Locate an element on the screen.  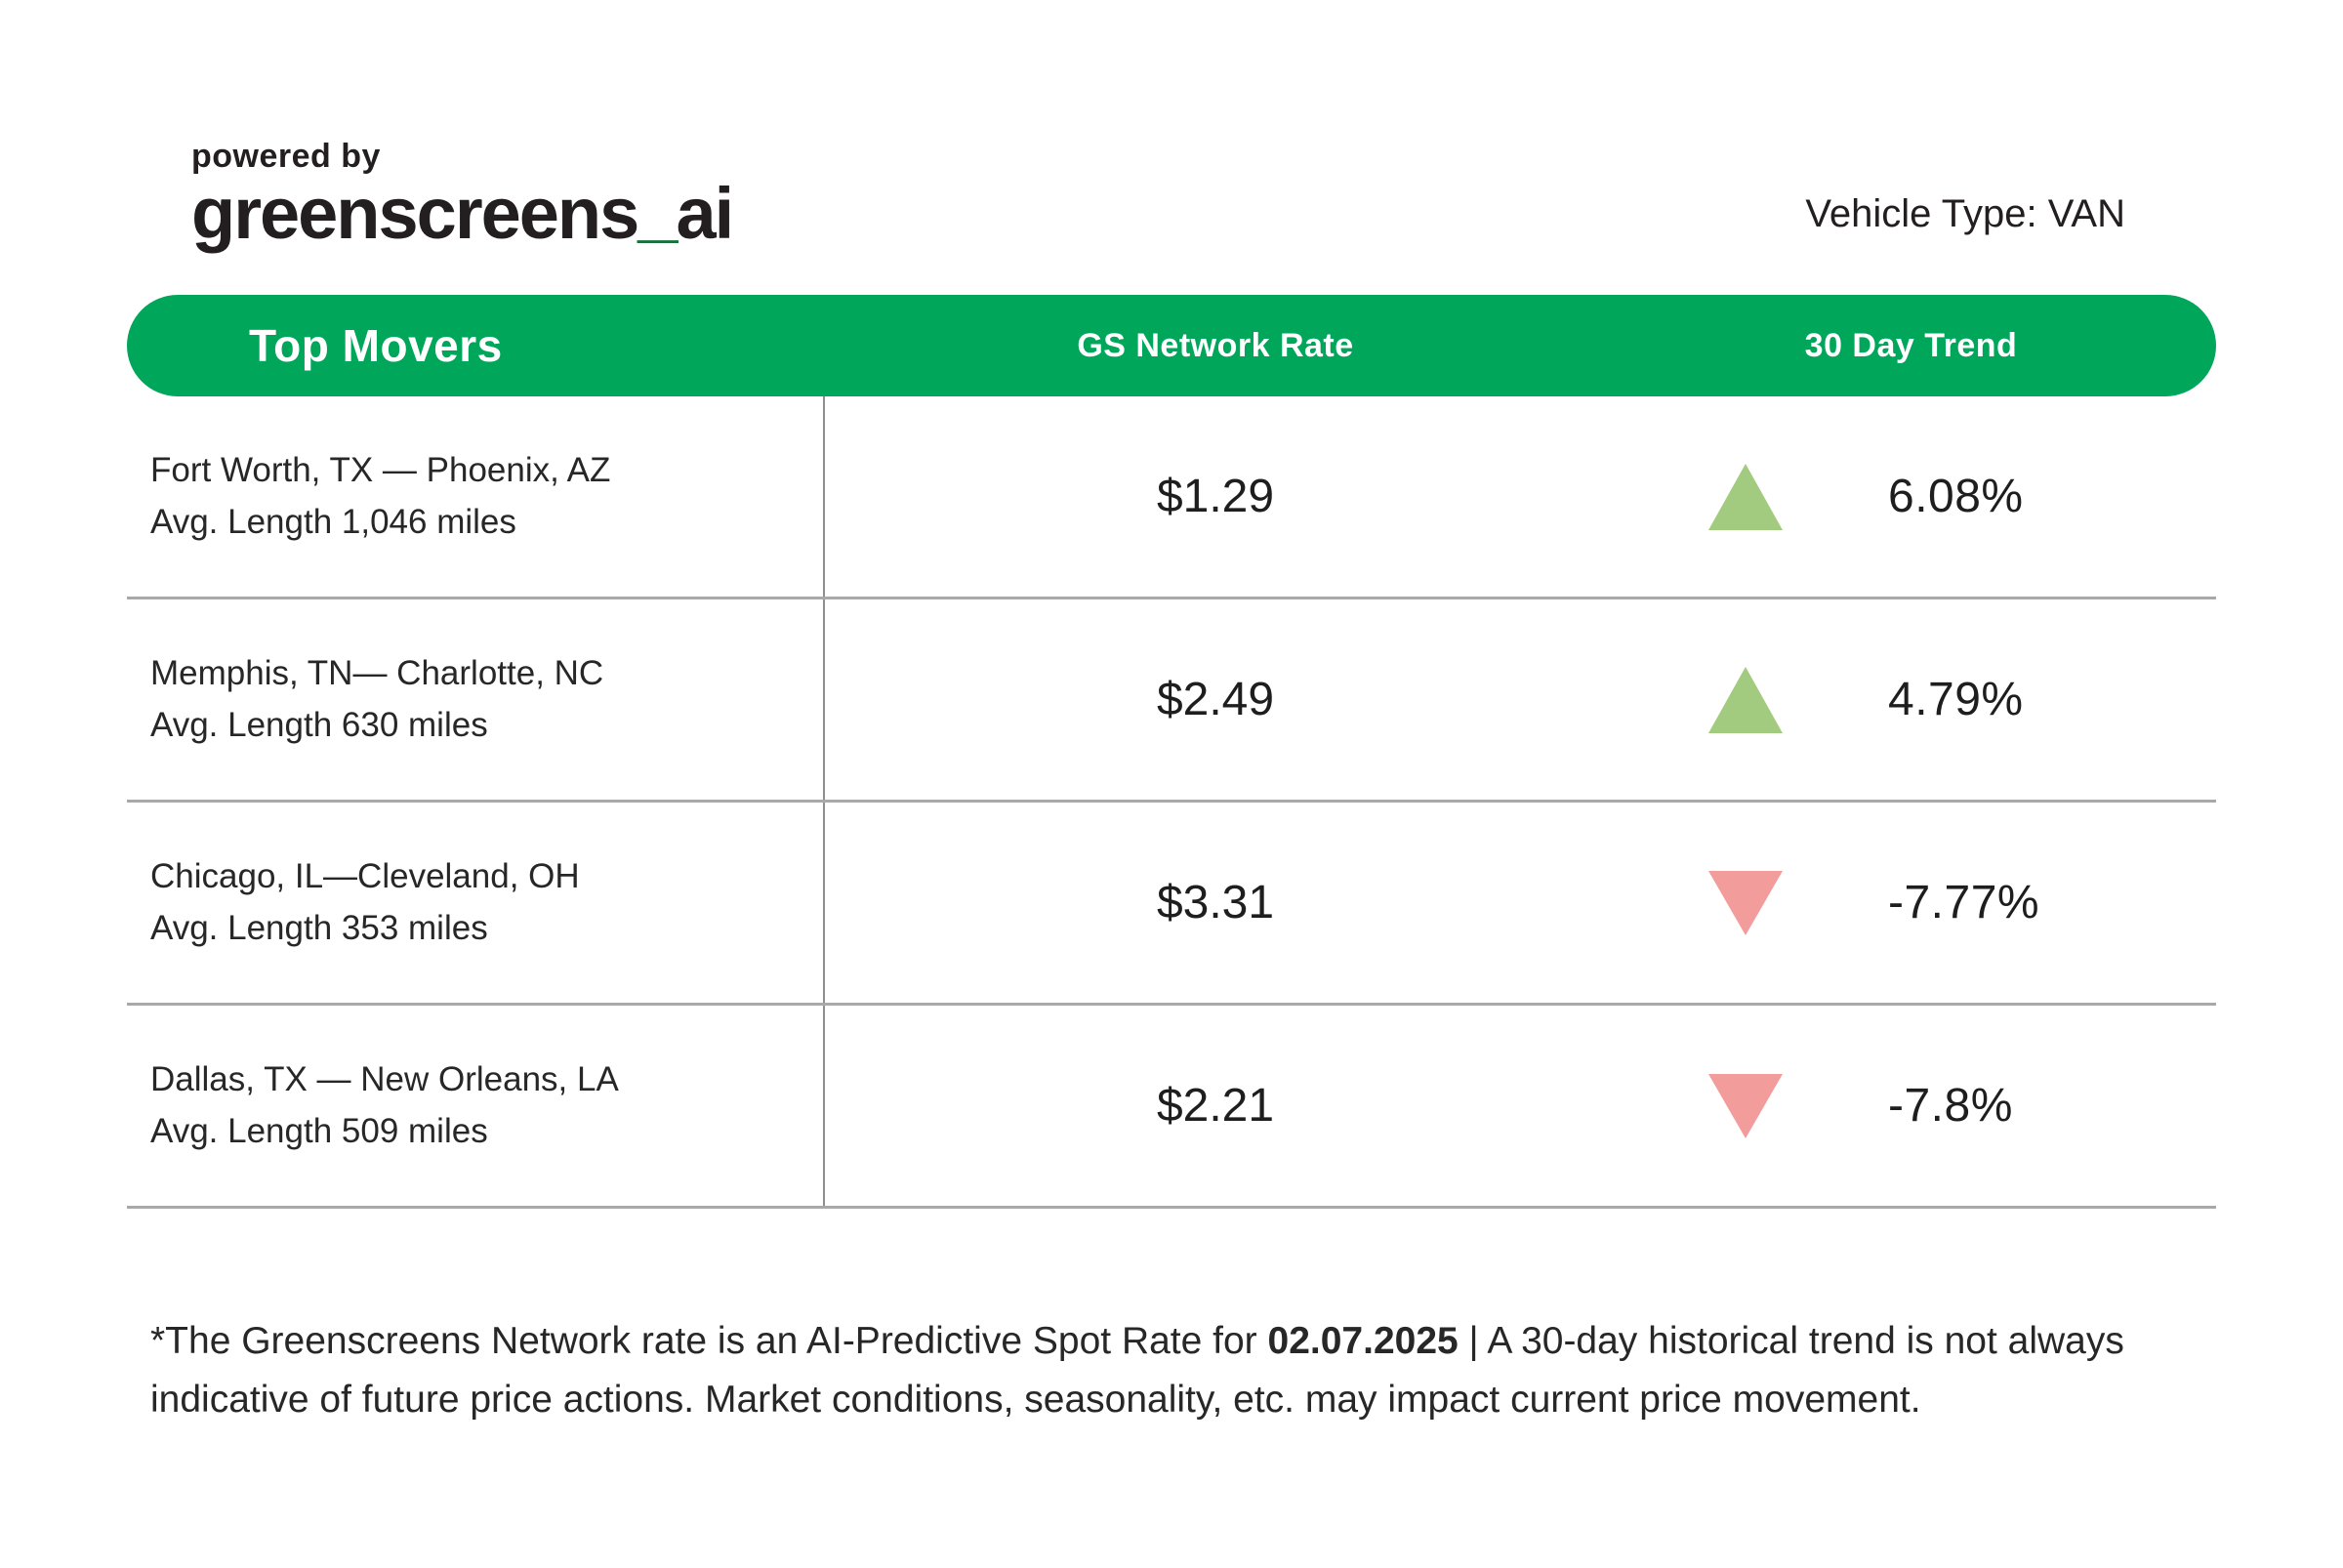
brand-wordmark: greenscreens_ai is located at coordinates (462, 212).